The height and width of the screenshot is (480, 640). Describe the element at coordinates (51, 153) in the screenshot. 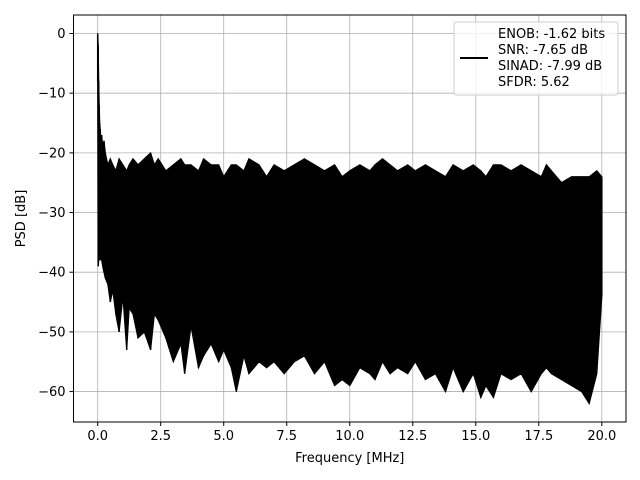

I see `y-tick-label: −20` at that location.